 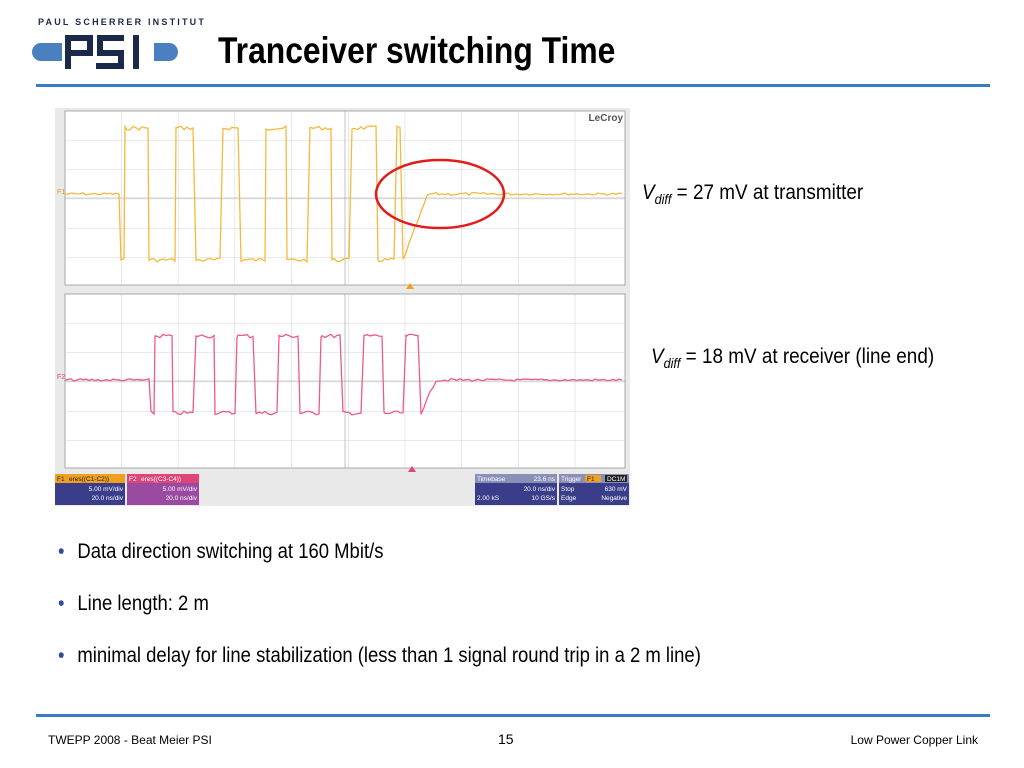 What do you see at coordinates (343, 194) in the screenshot?
I see `waveform-transmitter` at bounding box center [343, 194].